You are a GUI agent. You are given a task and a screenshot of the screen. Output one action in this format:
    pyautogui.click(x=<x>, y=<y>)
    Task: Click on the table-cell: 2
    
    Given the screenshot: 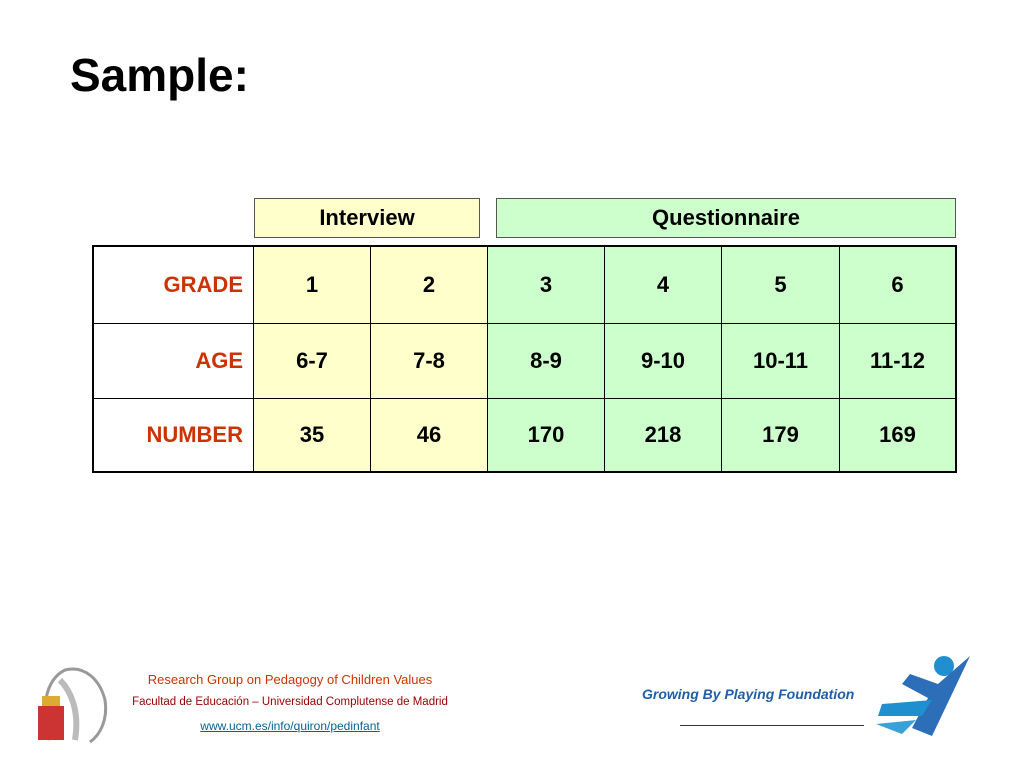 What is the action you would take?
    pyautogui.click(x=429, y=285)
    